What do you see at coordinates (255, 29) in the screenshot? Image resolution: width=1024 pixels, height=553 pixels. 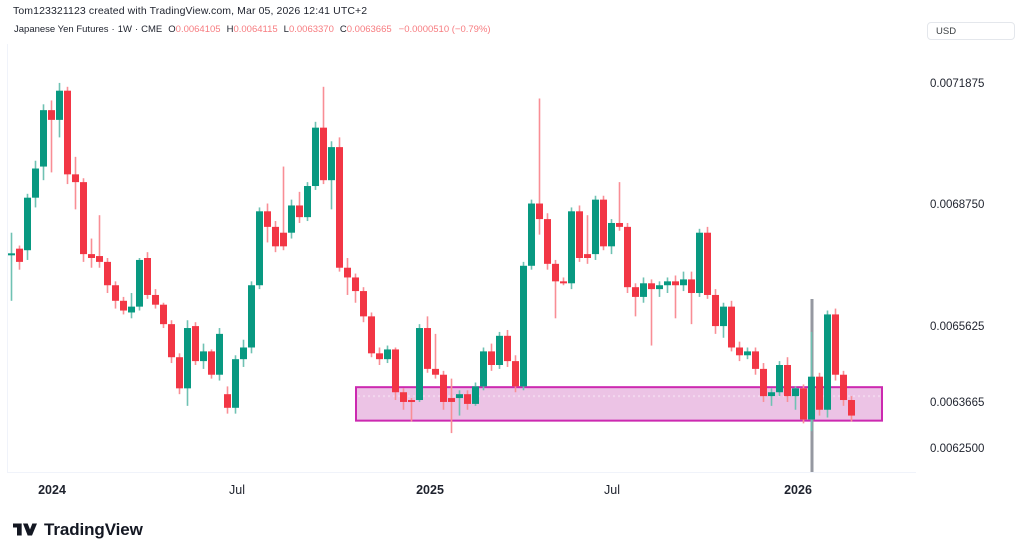 I see `legend-high-value: 0.0064115` at bounding box center [255, 29].